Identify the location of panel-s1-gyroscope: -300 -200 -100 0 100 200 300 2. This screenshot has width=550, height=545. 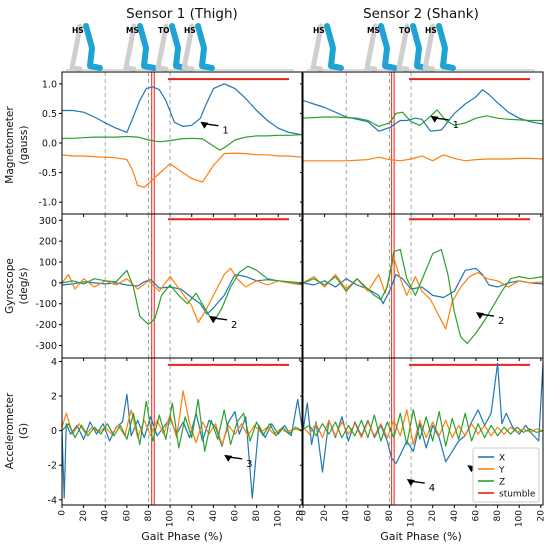
(169, 287).